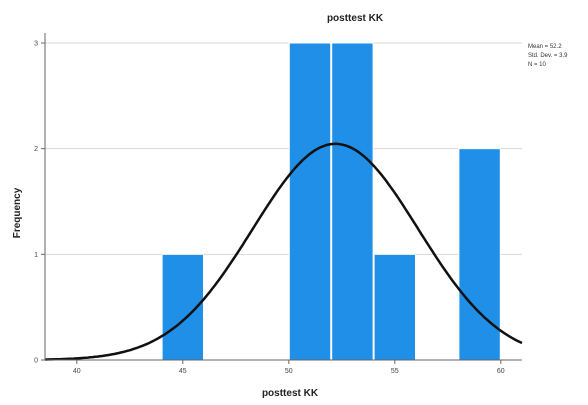 The width and height of the screenshot is (588, 405). What do you see at coordinates (395, 371) in the screenshot?
I see `x-tick-label-55: 55` at bounding box center [395, 371].